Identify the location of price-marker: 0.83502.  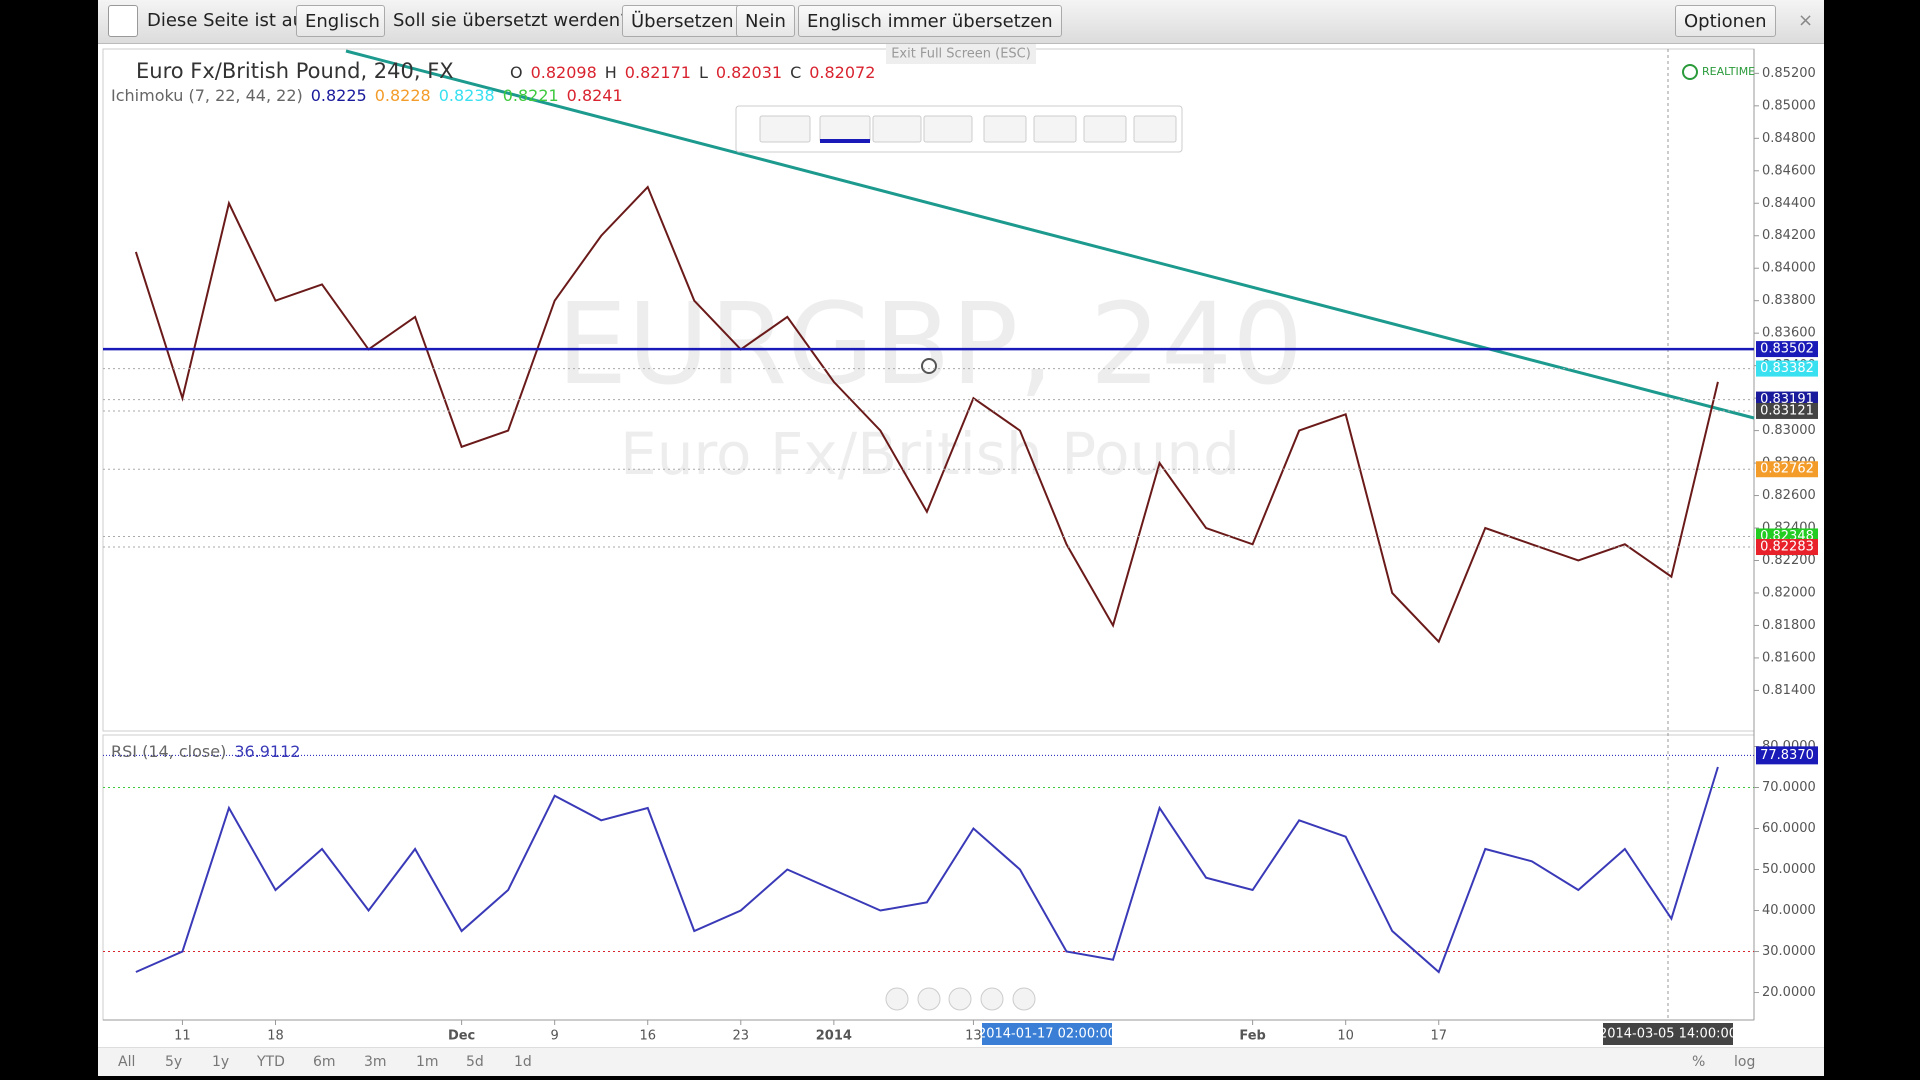
(1787, 349).